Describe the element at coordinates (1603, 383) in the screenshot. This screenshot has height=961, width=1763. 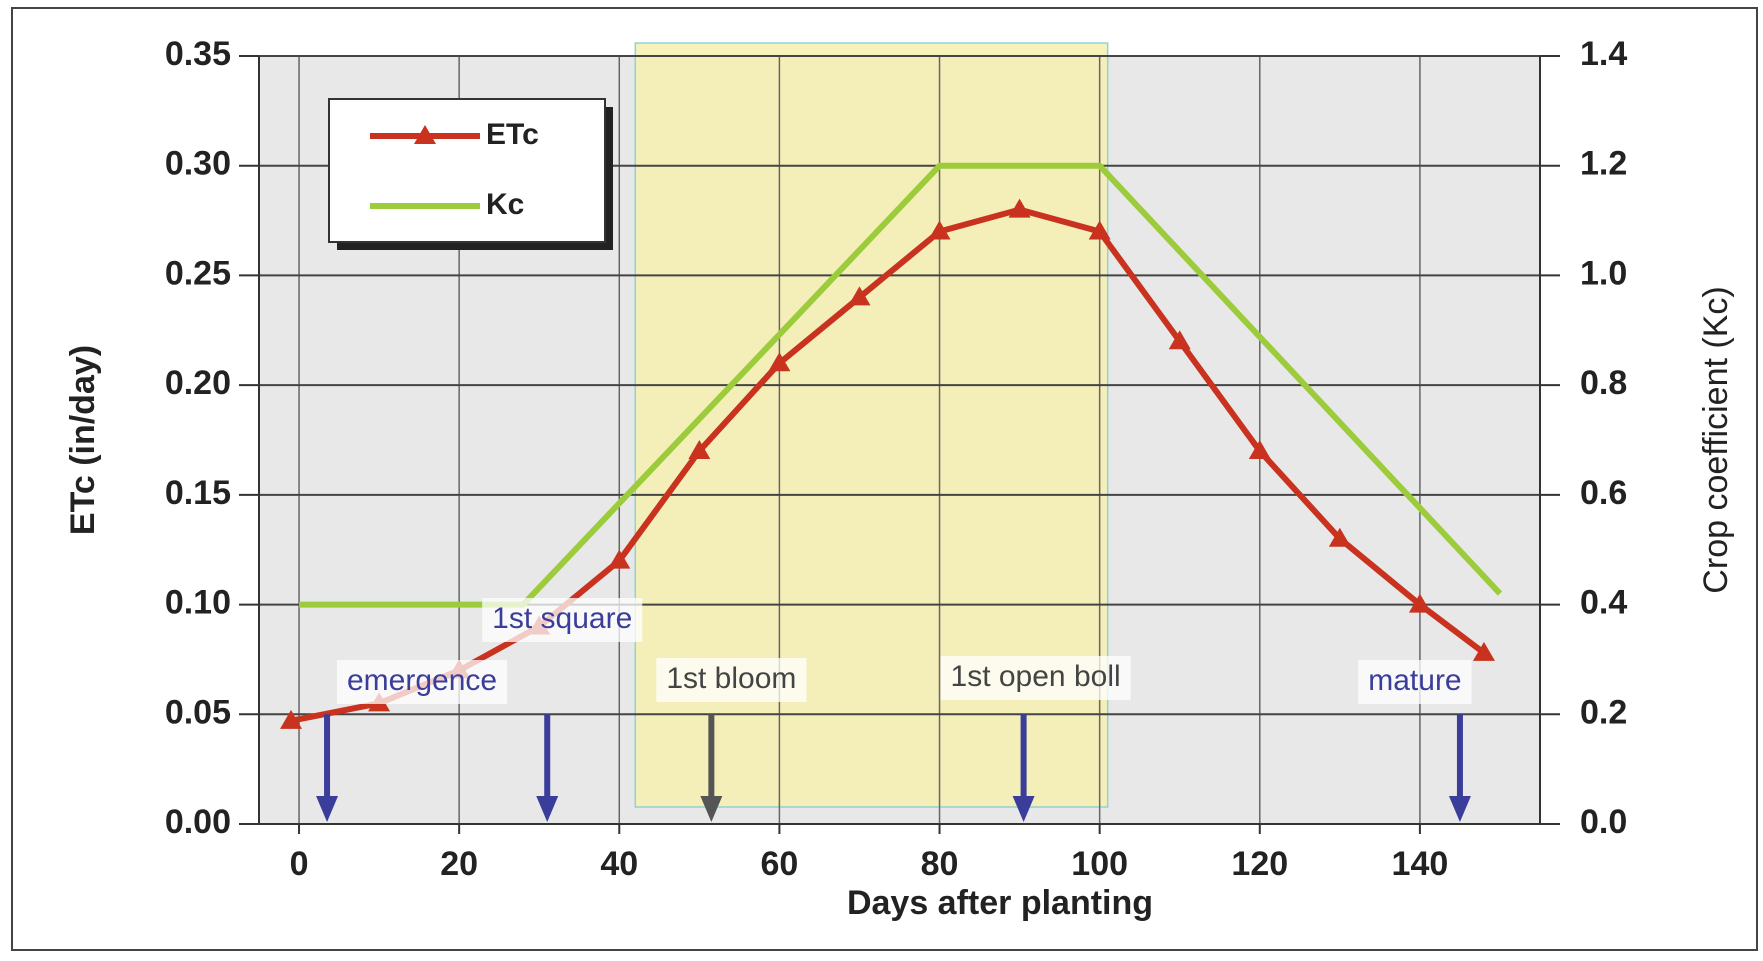
I see `y2-tick-label: 0.8` at that location.